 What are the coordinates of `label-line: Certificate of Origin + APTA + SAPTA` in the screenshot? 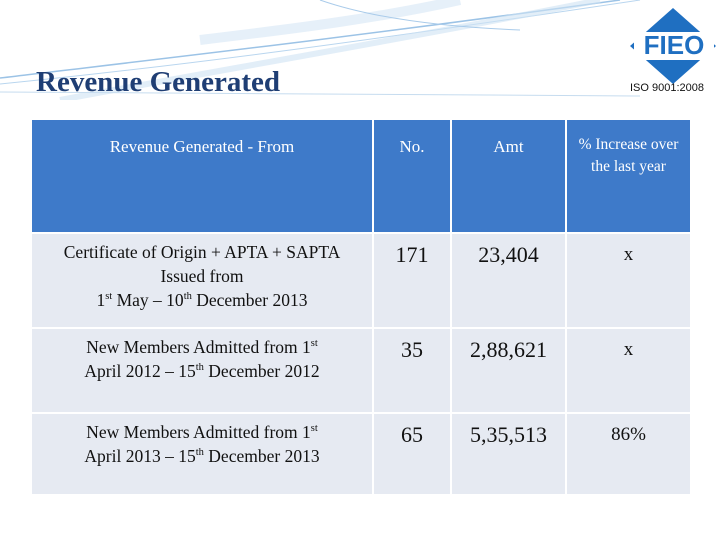 It's located at (202, 252).